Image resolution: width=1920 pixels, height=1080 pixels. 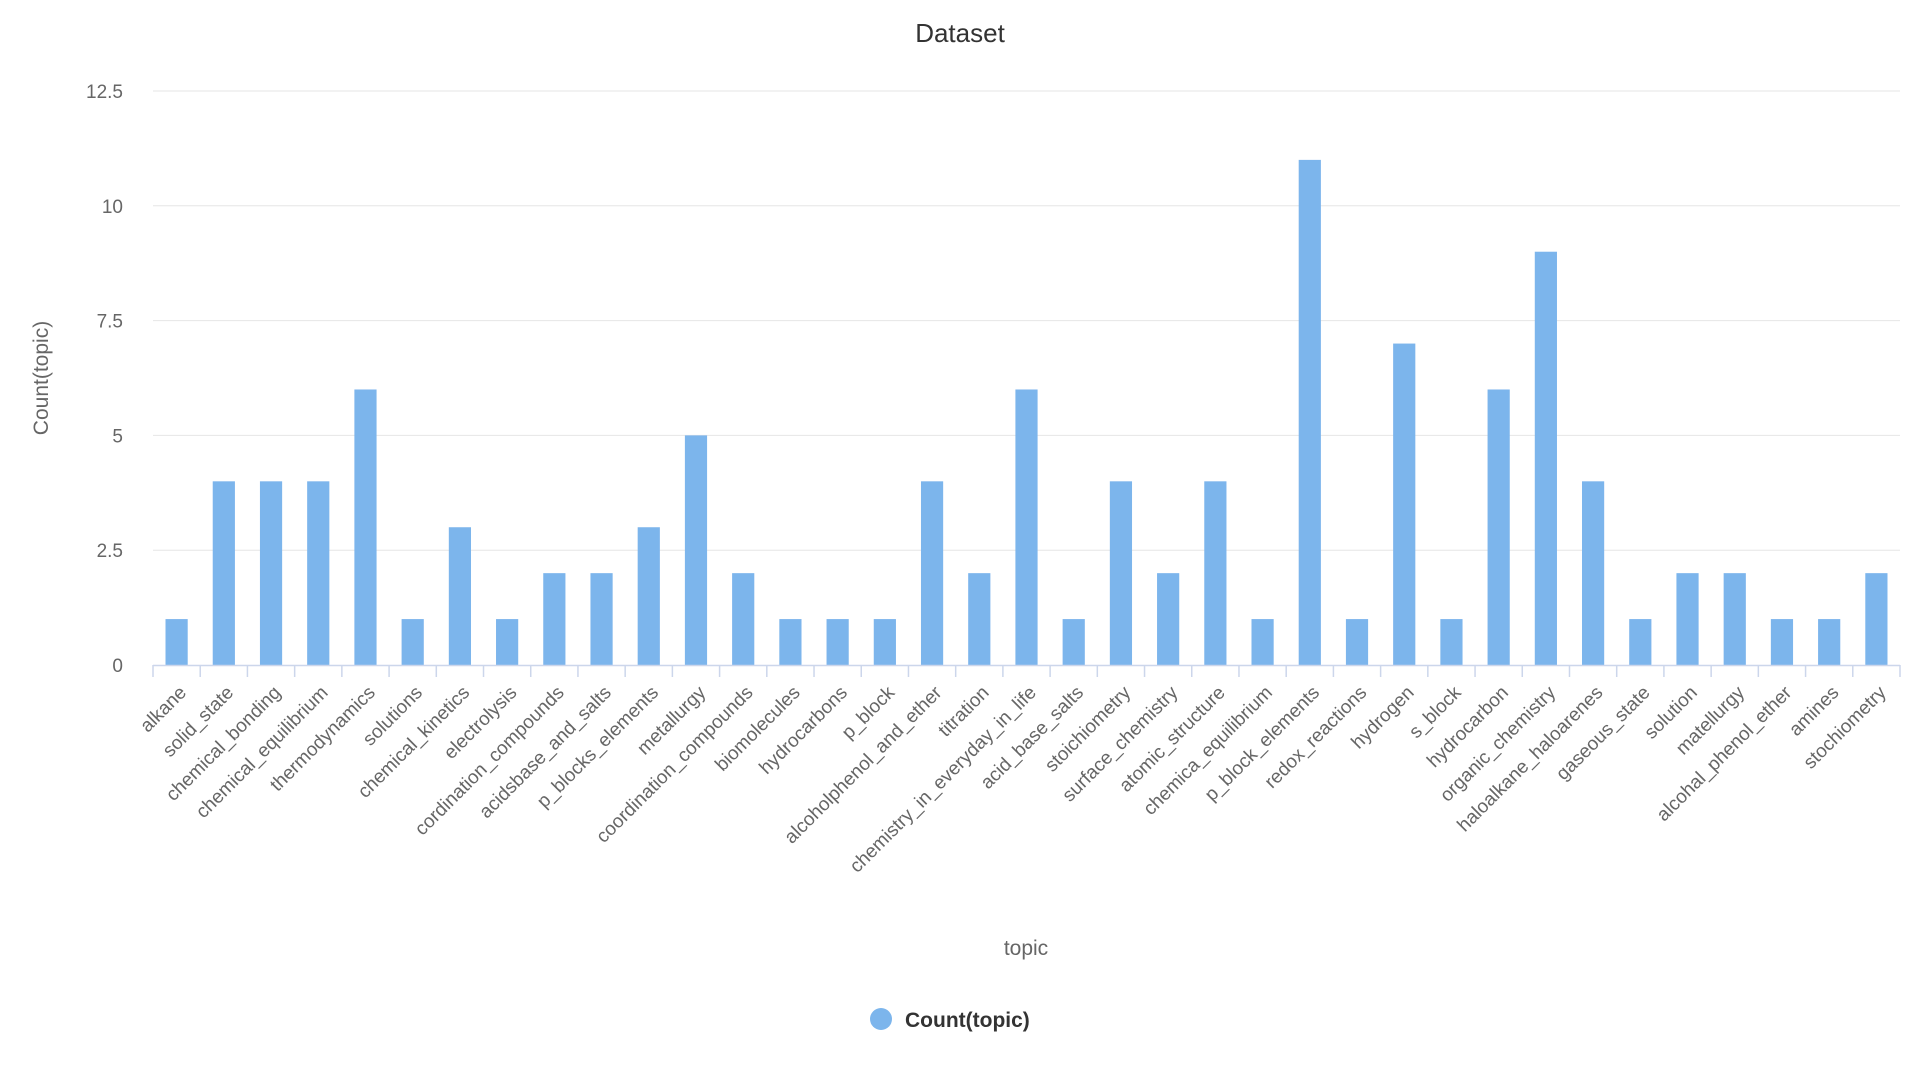 I want to click on y-tick-label: 5, so click(x=117, y=436).